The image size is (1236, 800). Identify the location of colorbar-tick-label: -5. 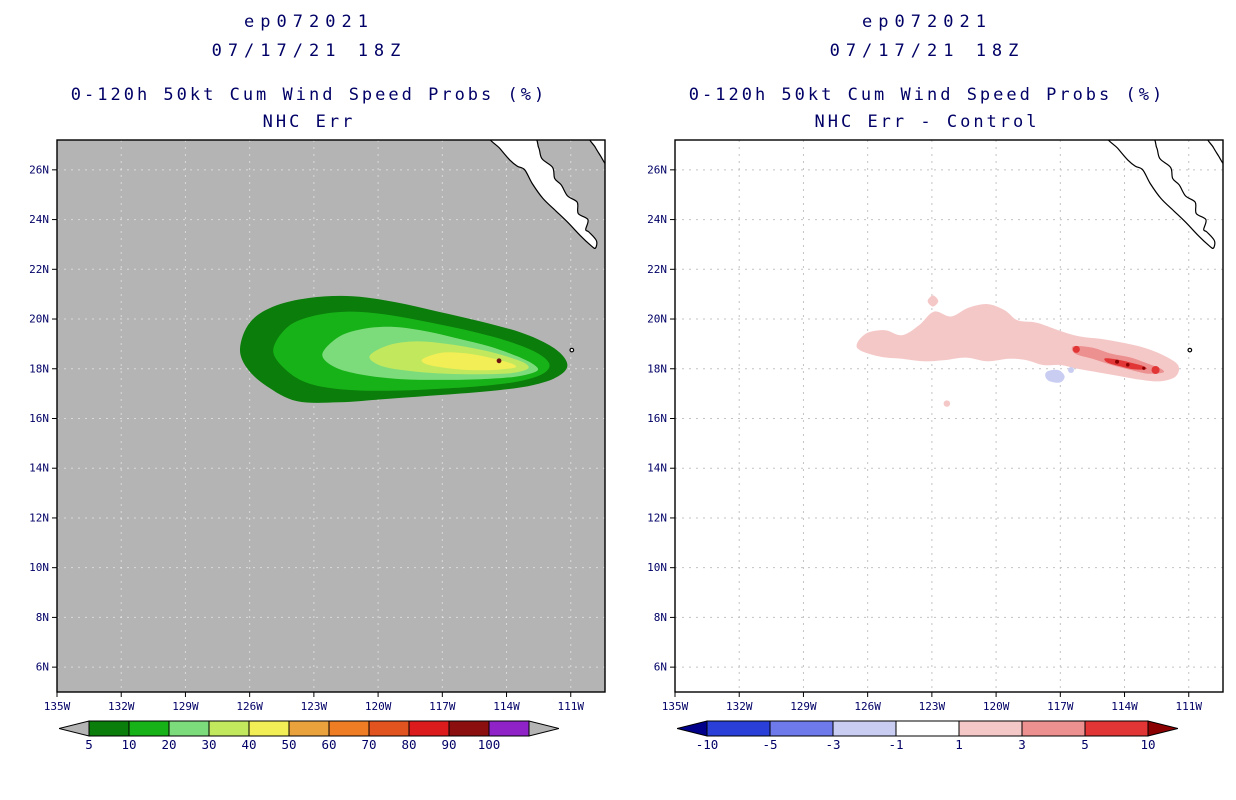
(769, 744).